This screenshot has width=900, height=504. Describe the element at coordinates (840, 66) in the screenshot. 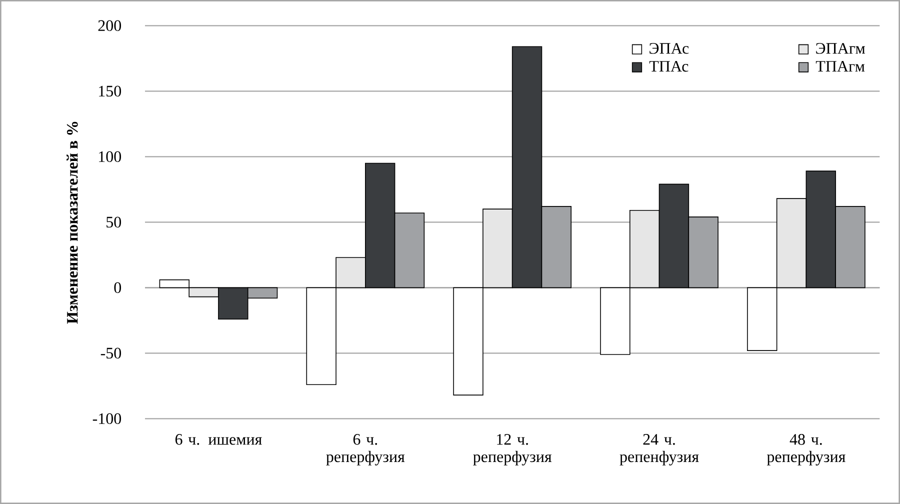

I see `legend-label: ТПАгм` at that location.